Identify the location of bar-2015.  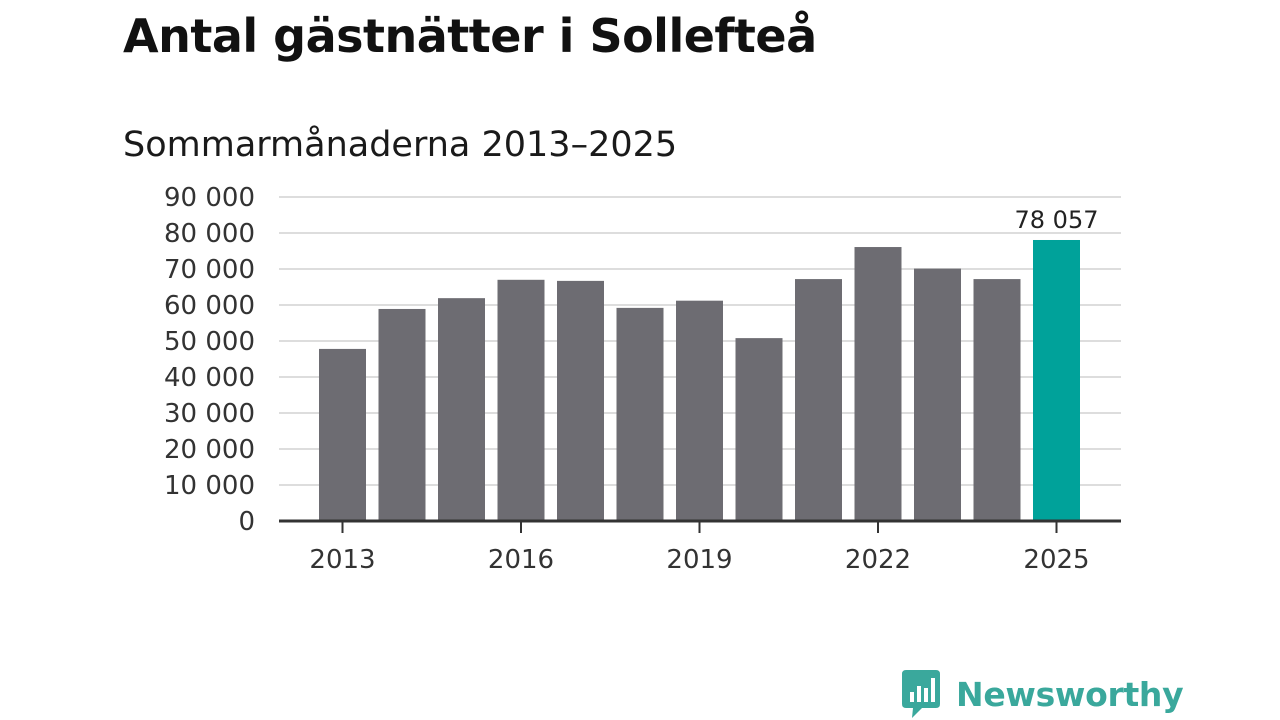
(461, 409).